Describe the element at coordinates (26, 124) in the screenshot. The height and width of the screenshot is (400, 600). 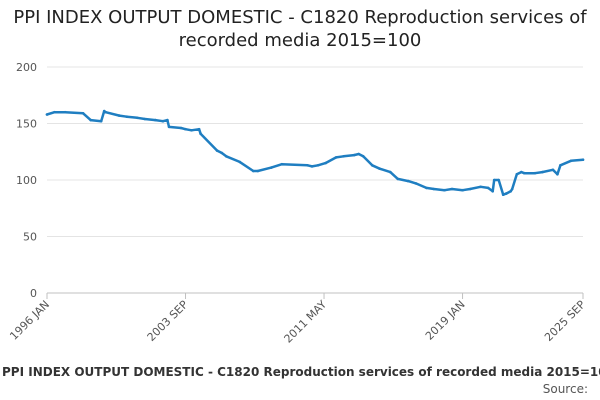
I see `y-tick-label: 150` at that location.